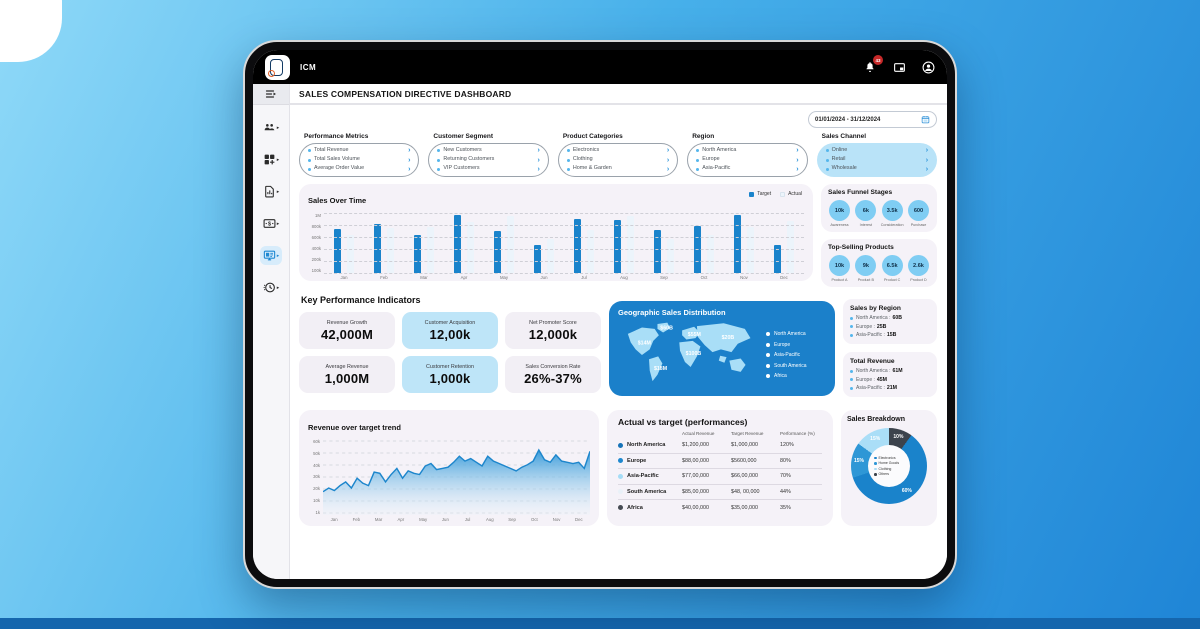 The width and height of the screenshot is (1200, 629). I want to click on x-tick: Sep, so click(664, 277).